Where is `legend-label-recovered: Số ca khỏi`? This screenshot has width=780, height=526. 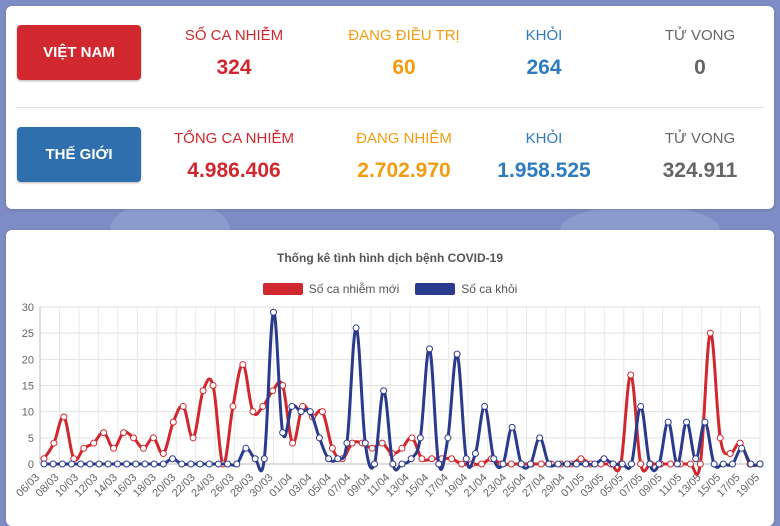
legend-label-recovered: Số ca khỏi is located at coordinates (489, 289).